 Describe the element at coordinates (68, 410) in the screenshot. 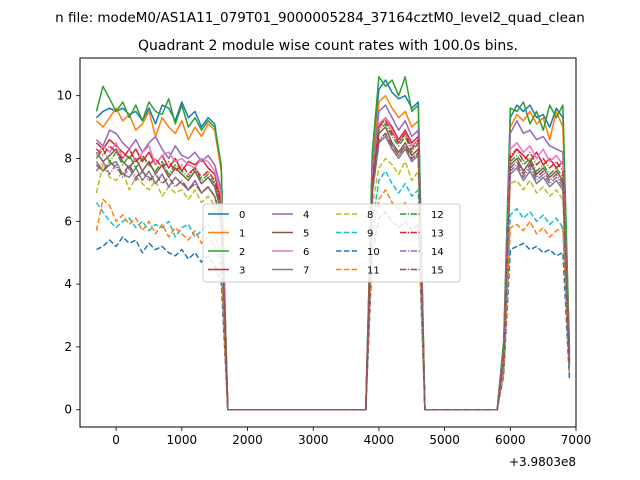

I see `y-tick-label: 0` at that location.